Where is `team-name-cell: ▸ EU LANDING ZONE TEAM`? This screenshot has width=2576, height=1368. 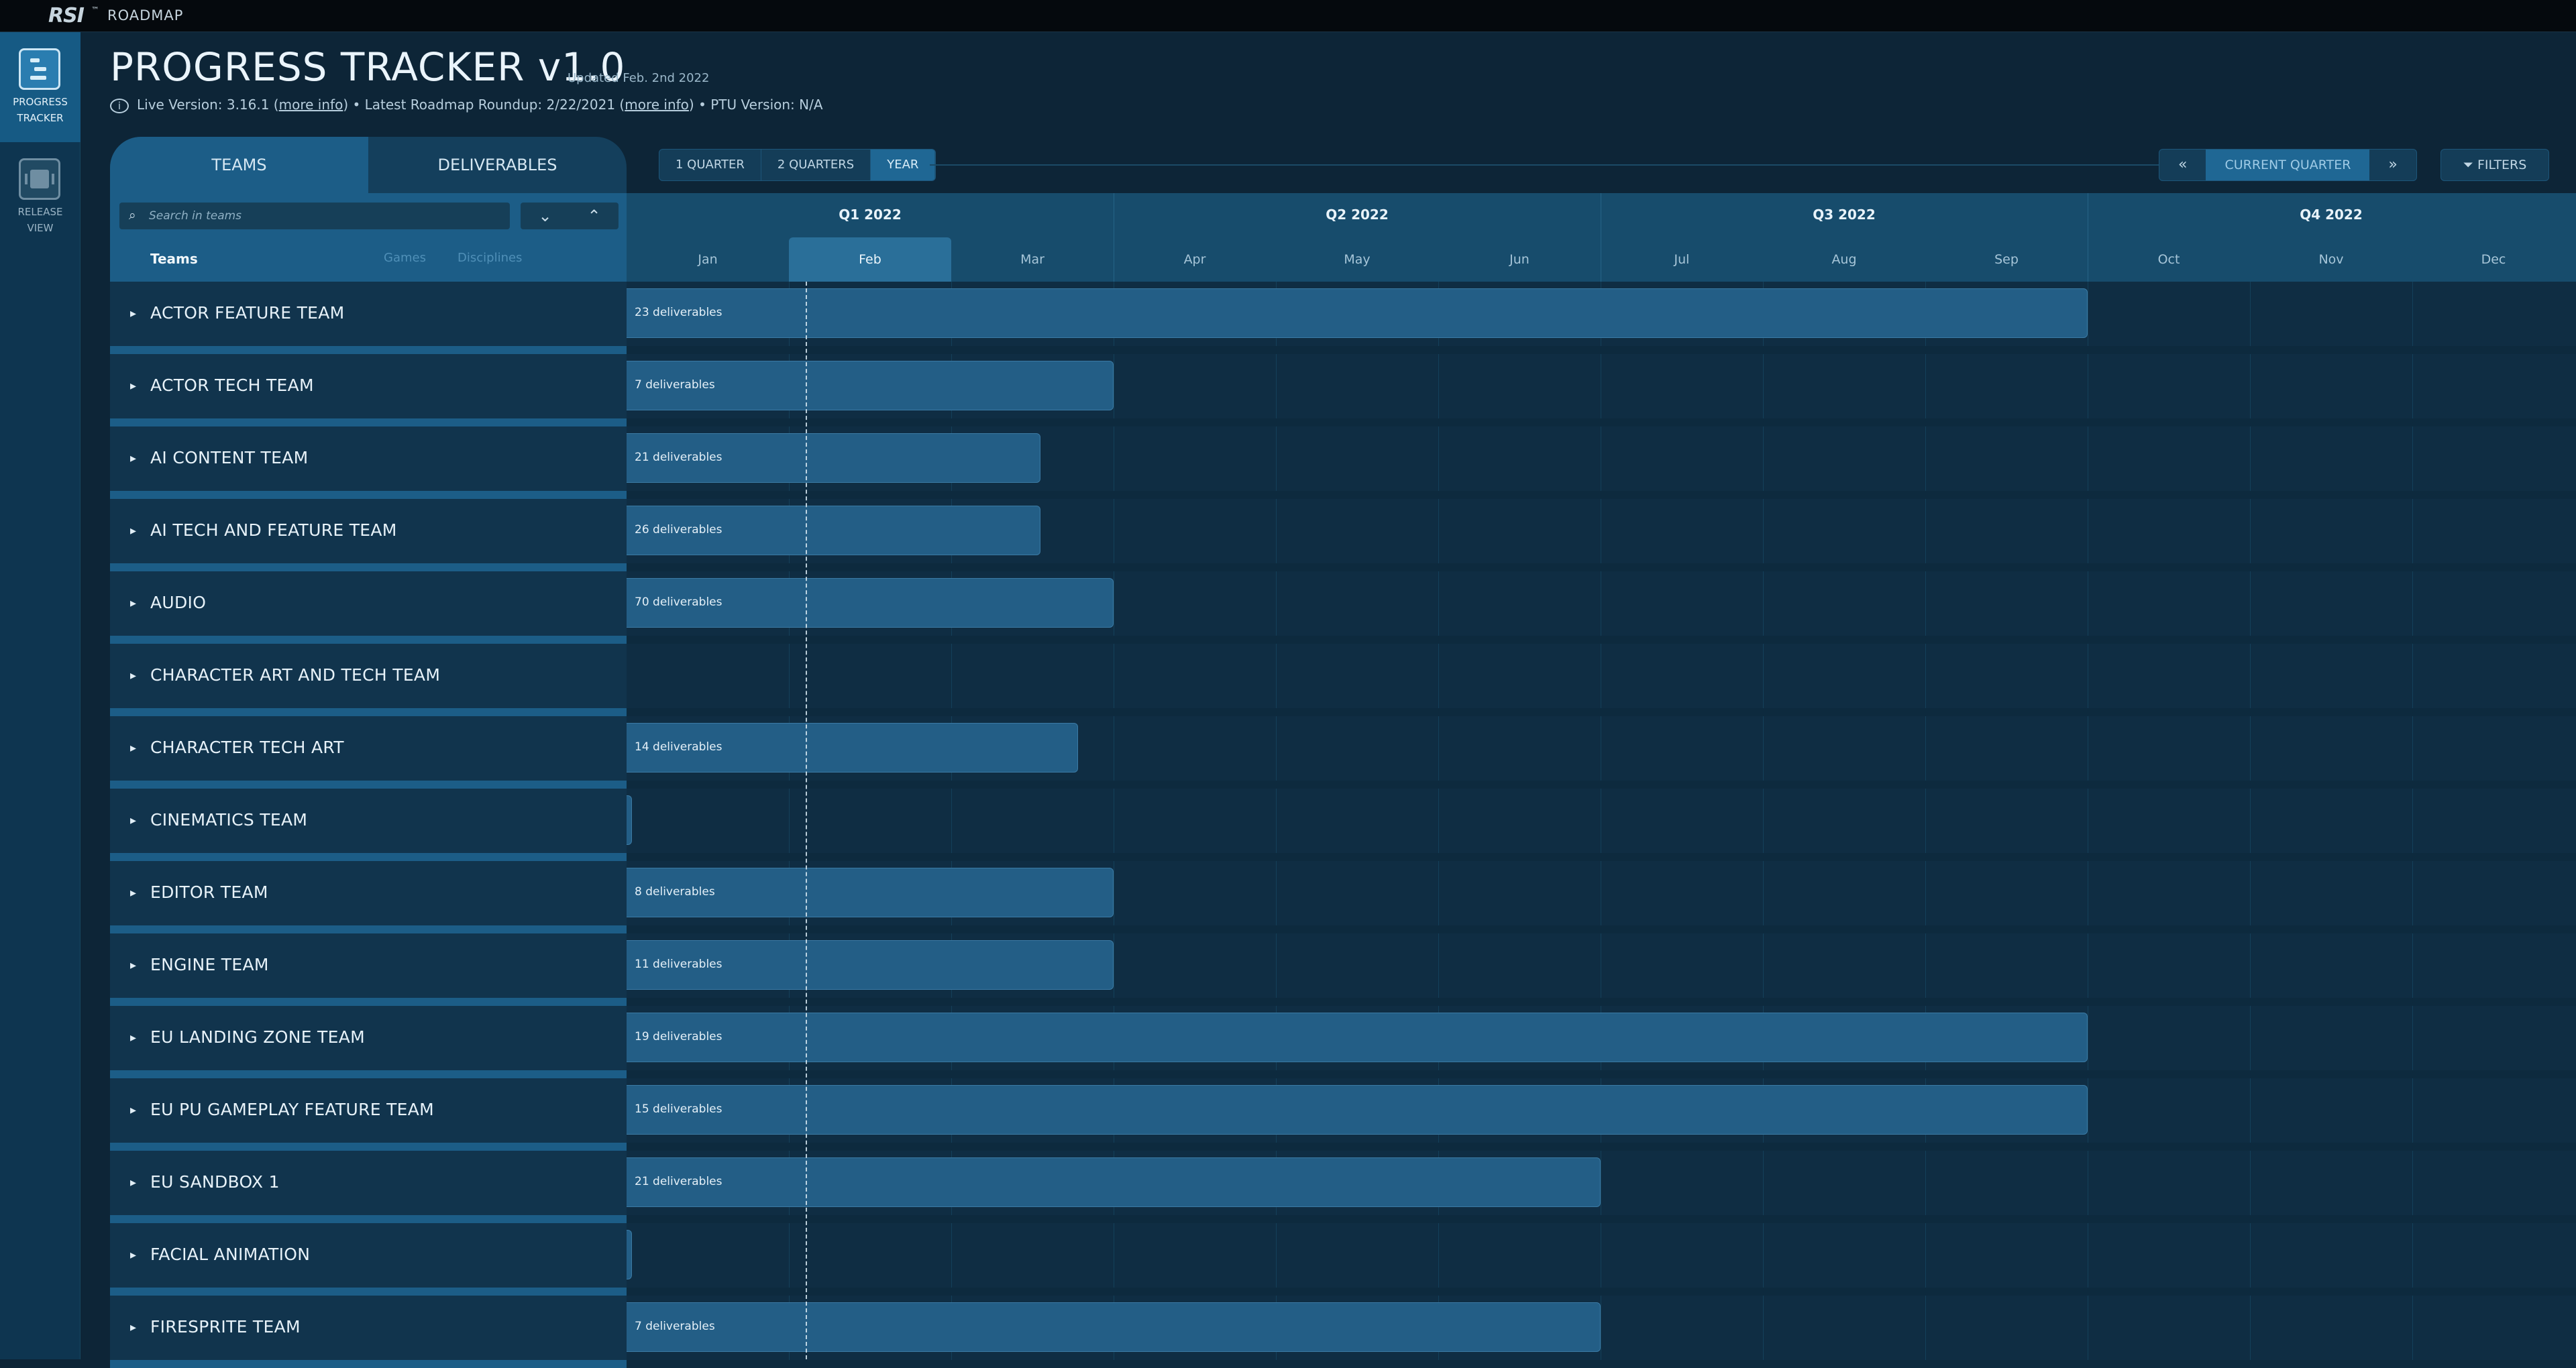 team-name-cell: ▸ EU LANDING ZONE TEAM is located at coordinates (368, 1038).